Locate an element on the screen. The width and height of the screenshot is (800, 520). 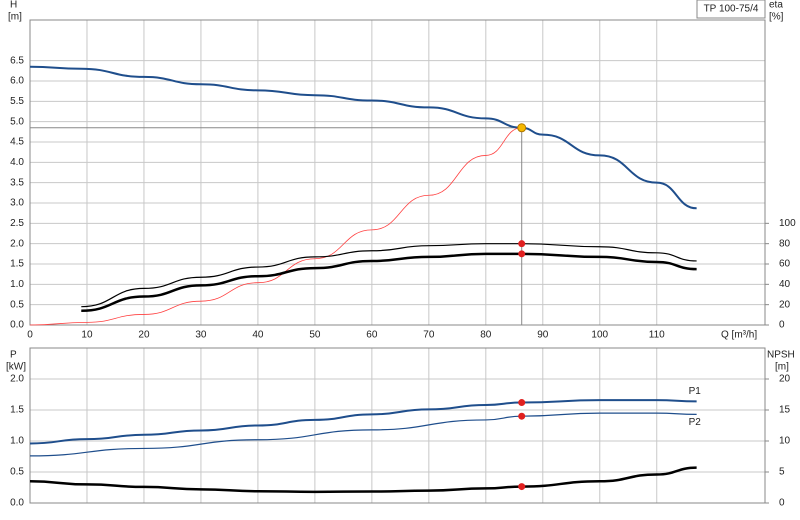
chart-title: TP 100-75/4 is located at coordinates (731, 9).